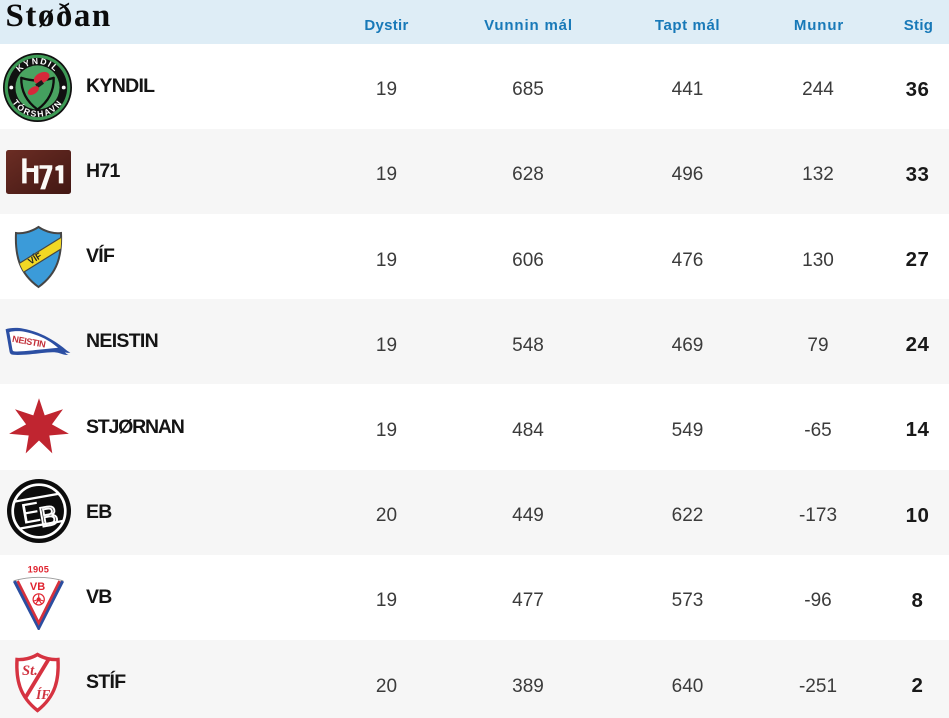  Describe the element at coordinates (42, 694) in the screenshot. I see `svg-text: ÍF` at that location.